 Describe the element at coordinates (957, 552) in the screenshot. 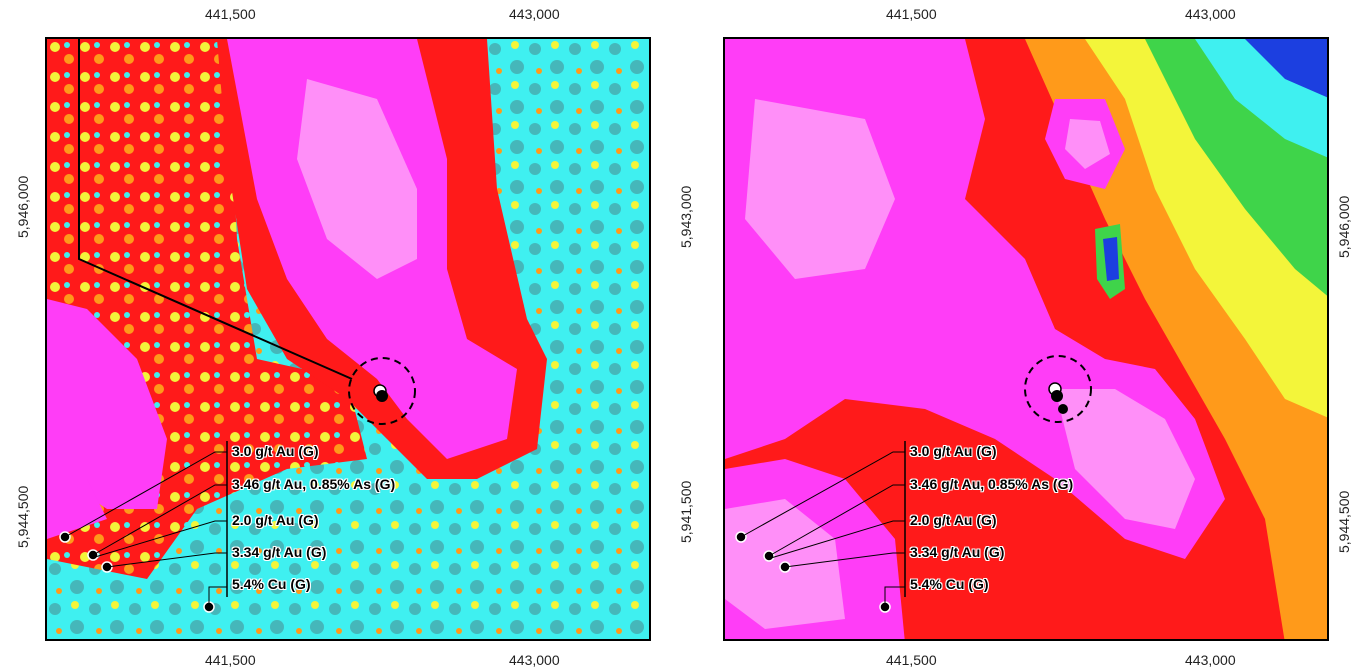

I see `right-label-4: 3.34 g/t Au (G)` at that location.